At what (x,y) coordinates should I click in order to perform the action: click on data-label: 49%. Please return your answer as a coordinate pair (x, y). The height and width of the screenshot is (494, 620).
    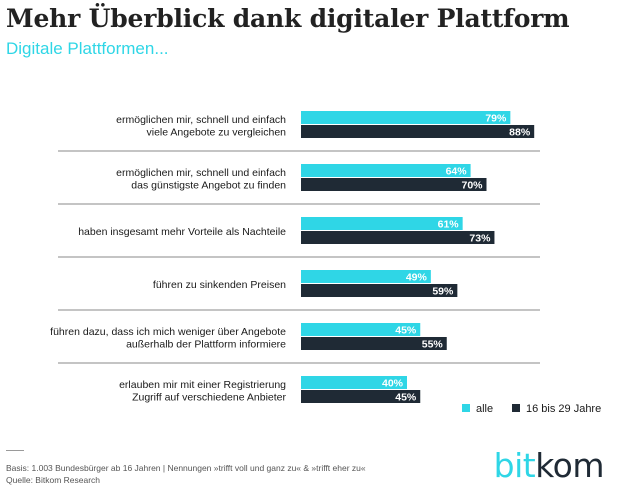
    Looking at the image, I should click on (417, 278).